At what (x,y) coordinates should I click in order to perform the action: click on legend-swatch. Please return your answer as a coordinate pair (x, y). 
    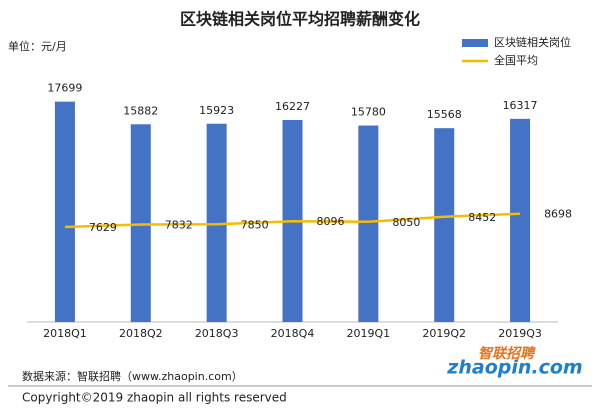
    Looking at the image, I should click on (475, 43).